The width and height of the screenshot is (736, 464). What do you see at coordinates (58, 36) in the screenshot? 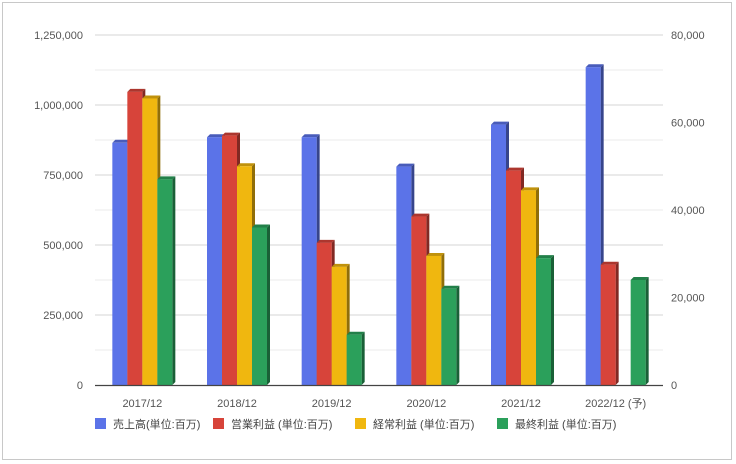
I see `left-axis-tick-label: 1,250,000` at bounding box center [58, 36].